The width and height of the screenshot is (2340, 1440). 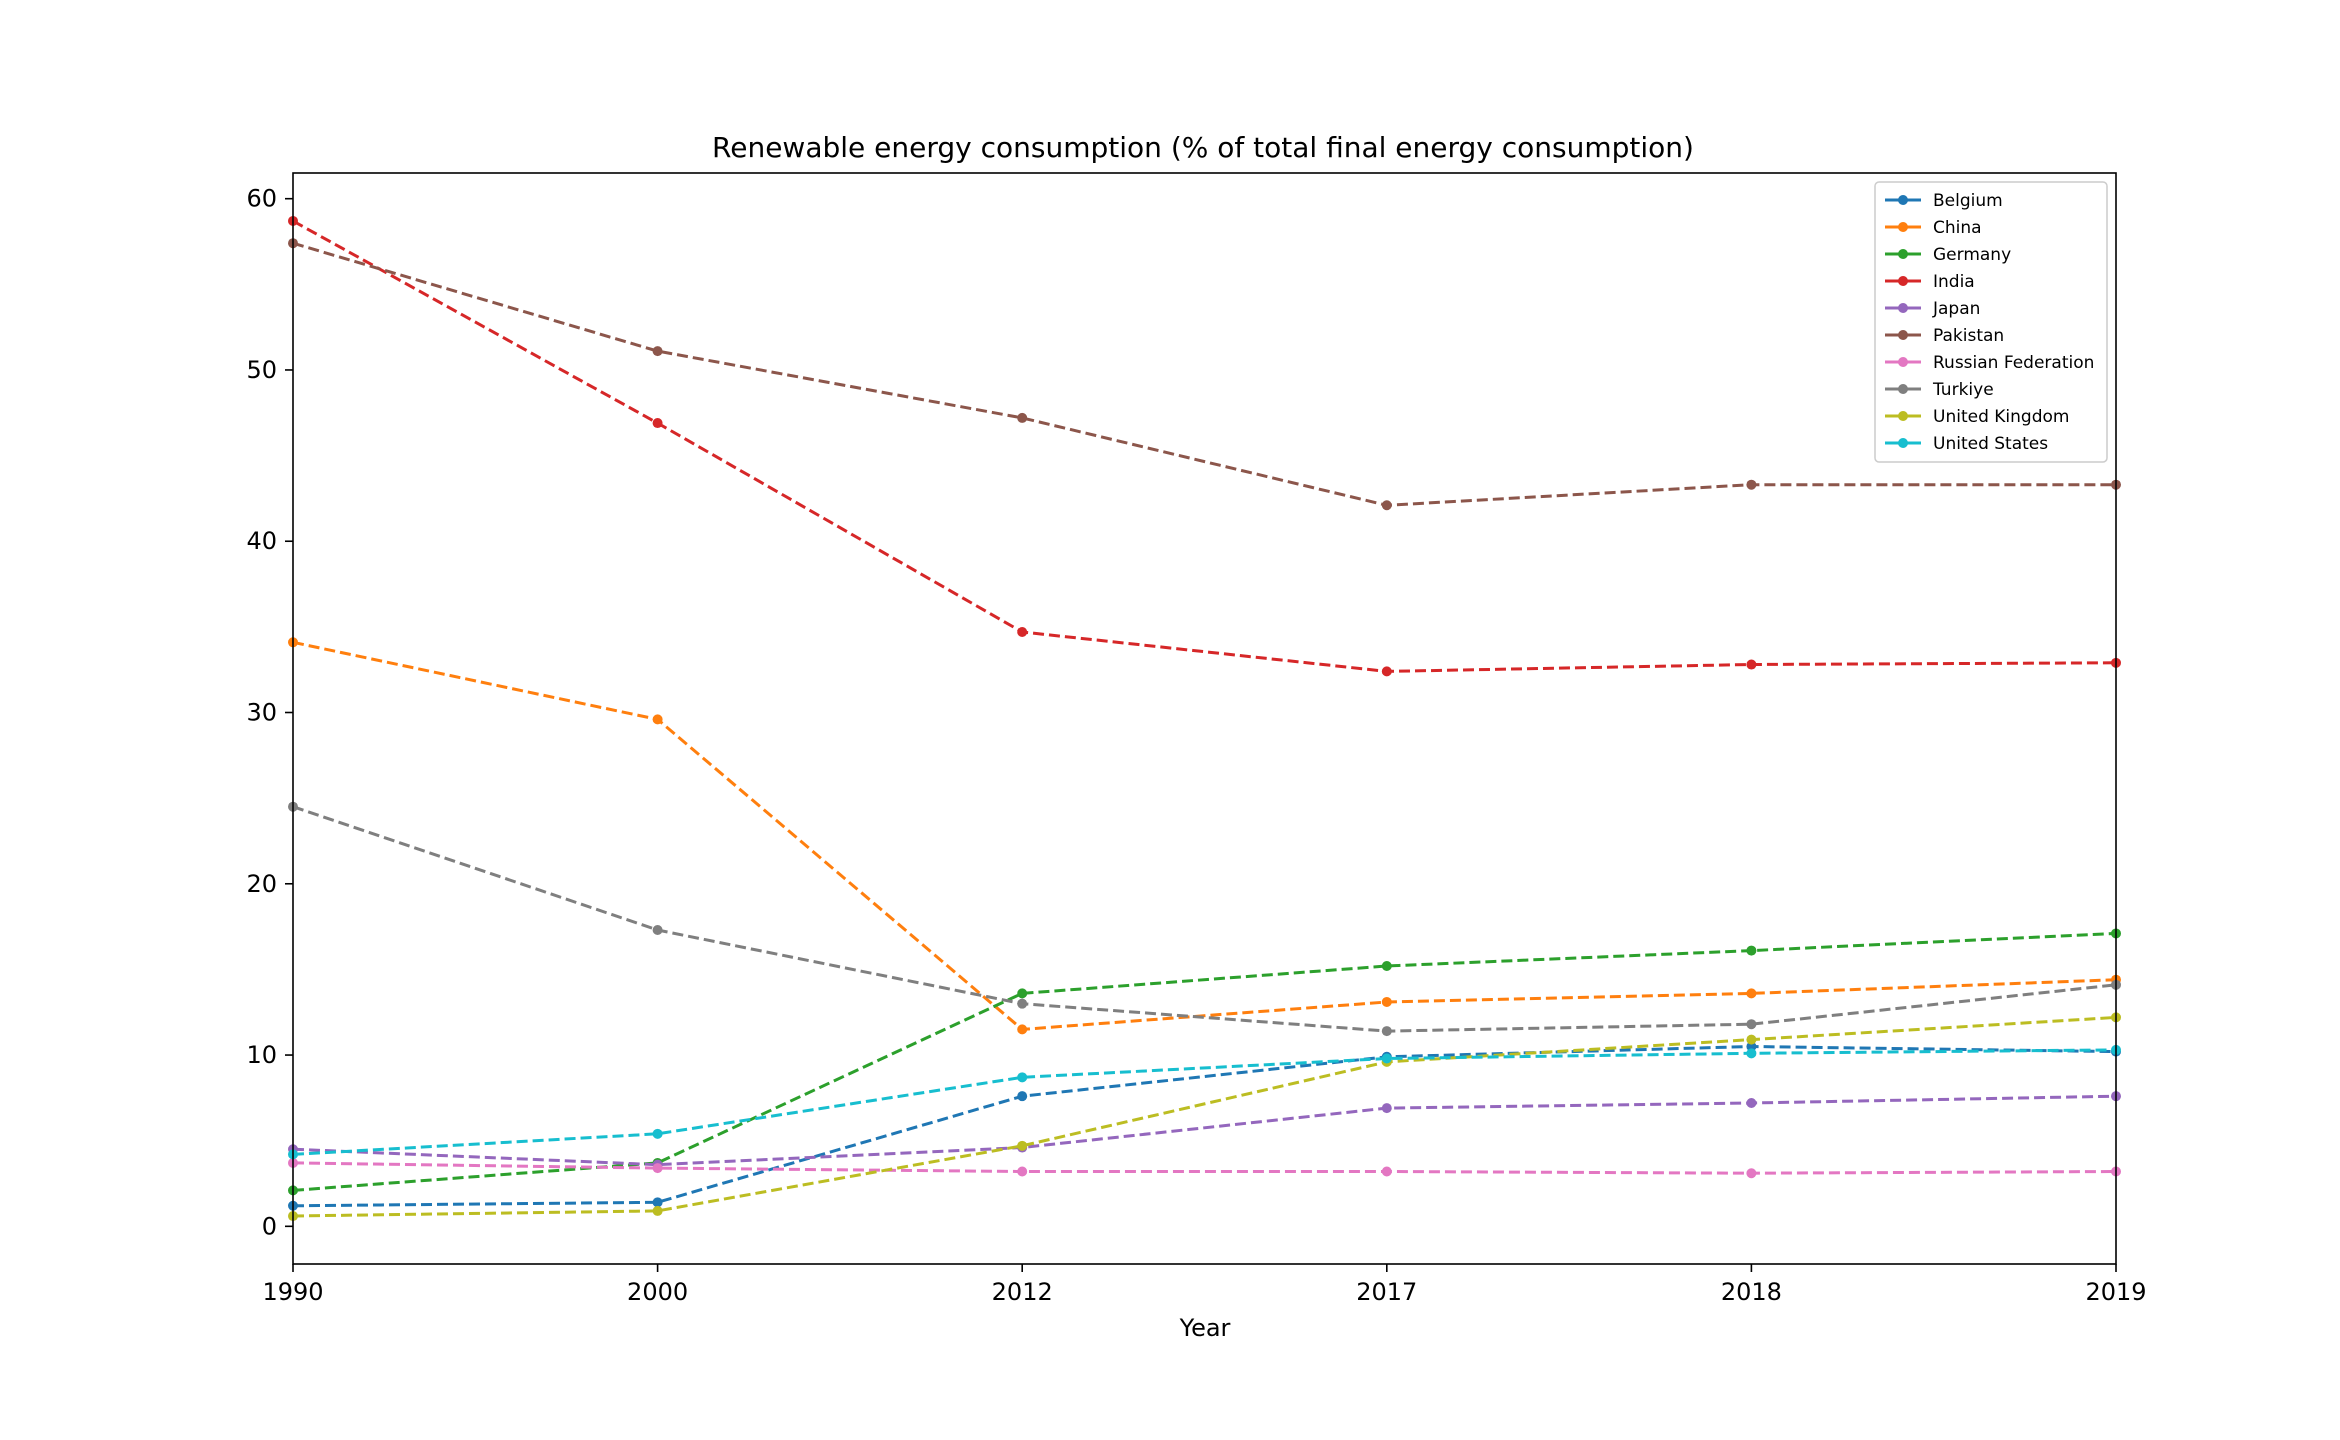 I want to click on legend-label: Russian Federation, so click(x=2013, y=363).